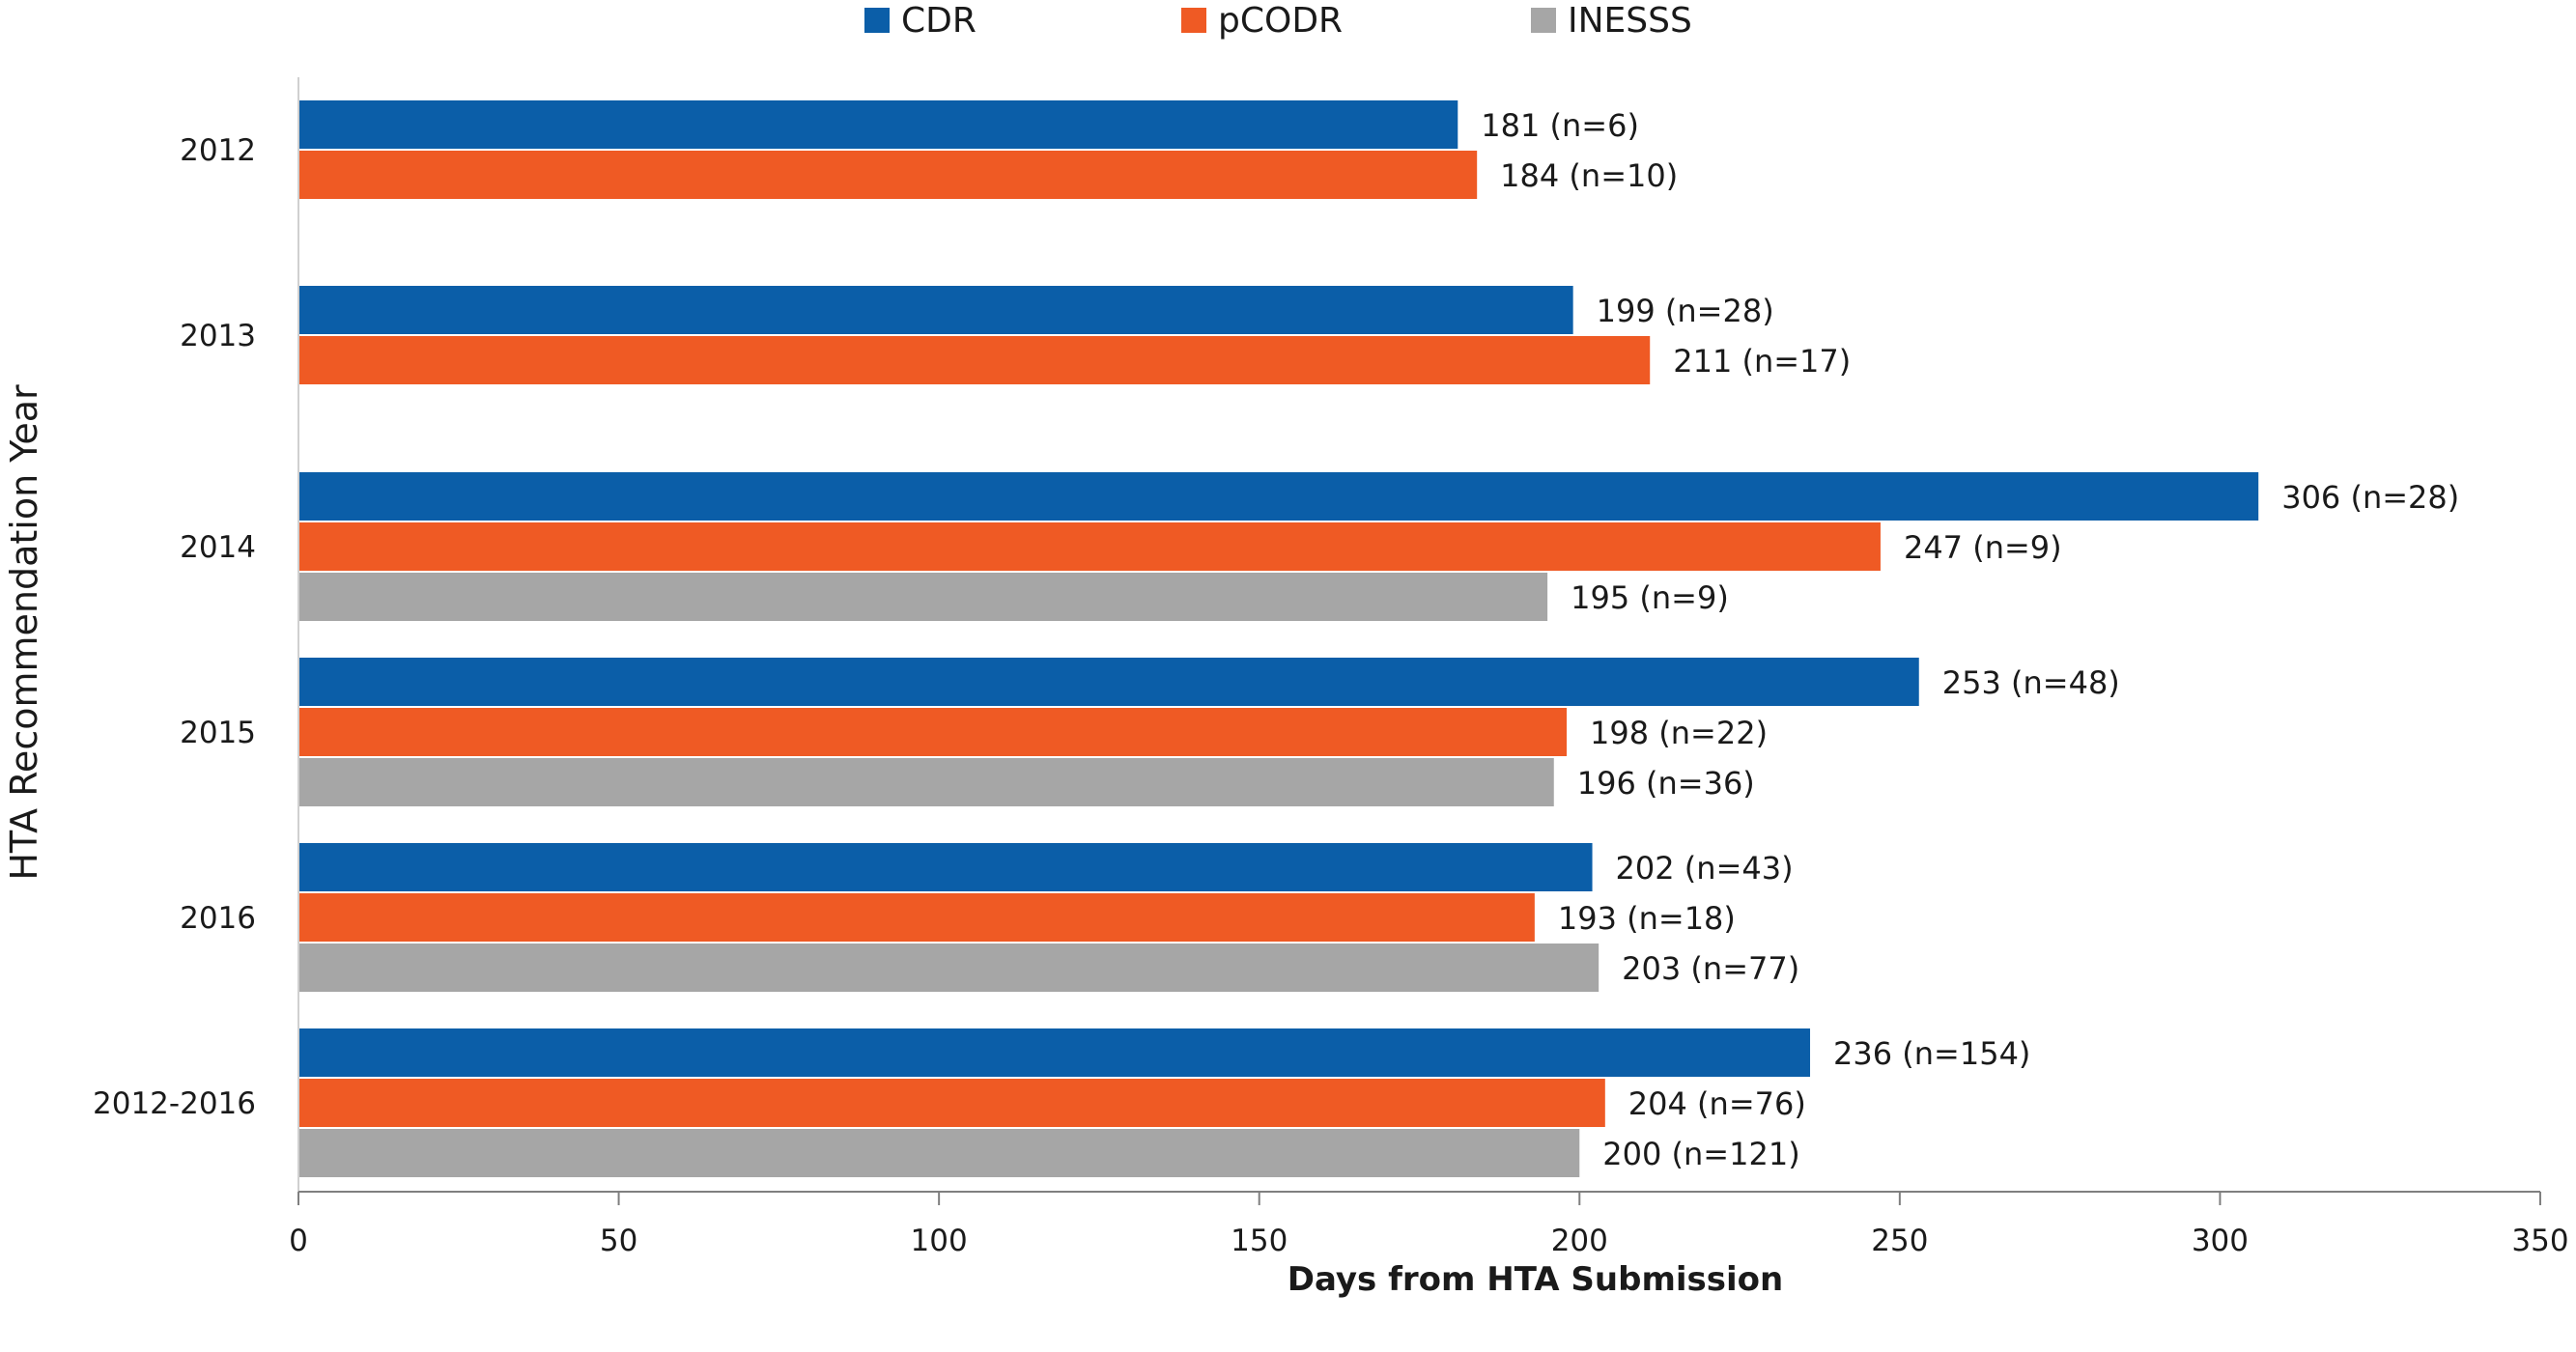  What do you see at coordinates (1560, 126) in the screenshot?
I see `data-label: 181 (n=6)` at bounding box center [1560, 126].